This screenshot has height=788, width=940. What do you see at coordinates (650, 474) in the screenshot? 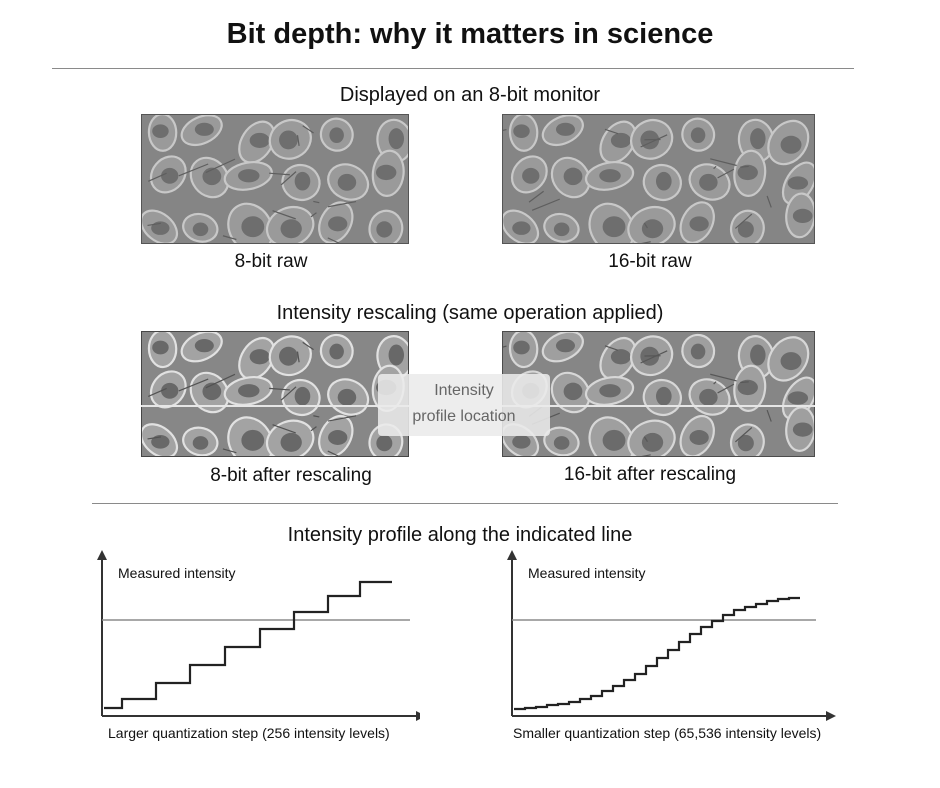
I see `caption-16bit-rescaled: 16-bit after rescaling` at bounding box center [650, 474].